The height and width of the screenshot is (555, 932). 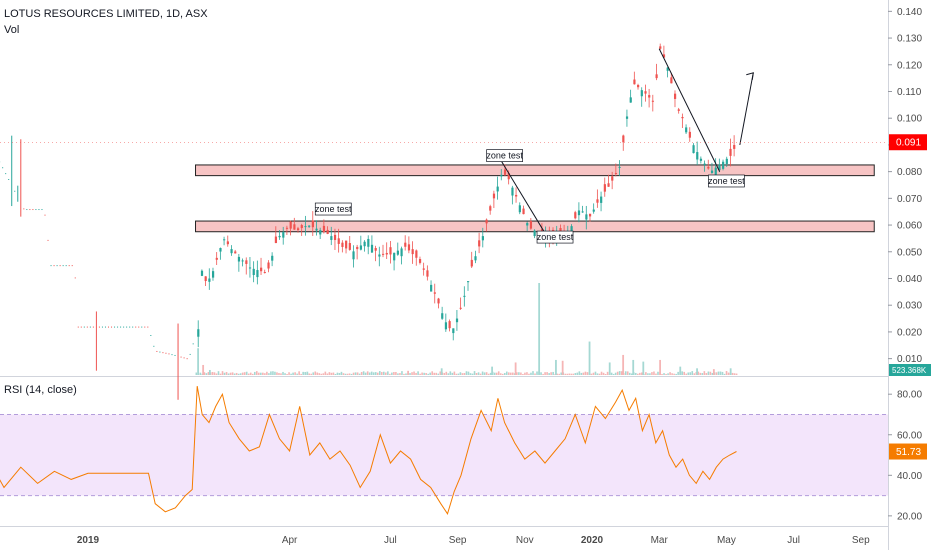 What do you see at coordinates (909, 435) in the screenshot?
I see `rsi-tick-label: 60.00` at bounding box center [909, 435].